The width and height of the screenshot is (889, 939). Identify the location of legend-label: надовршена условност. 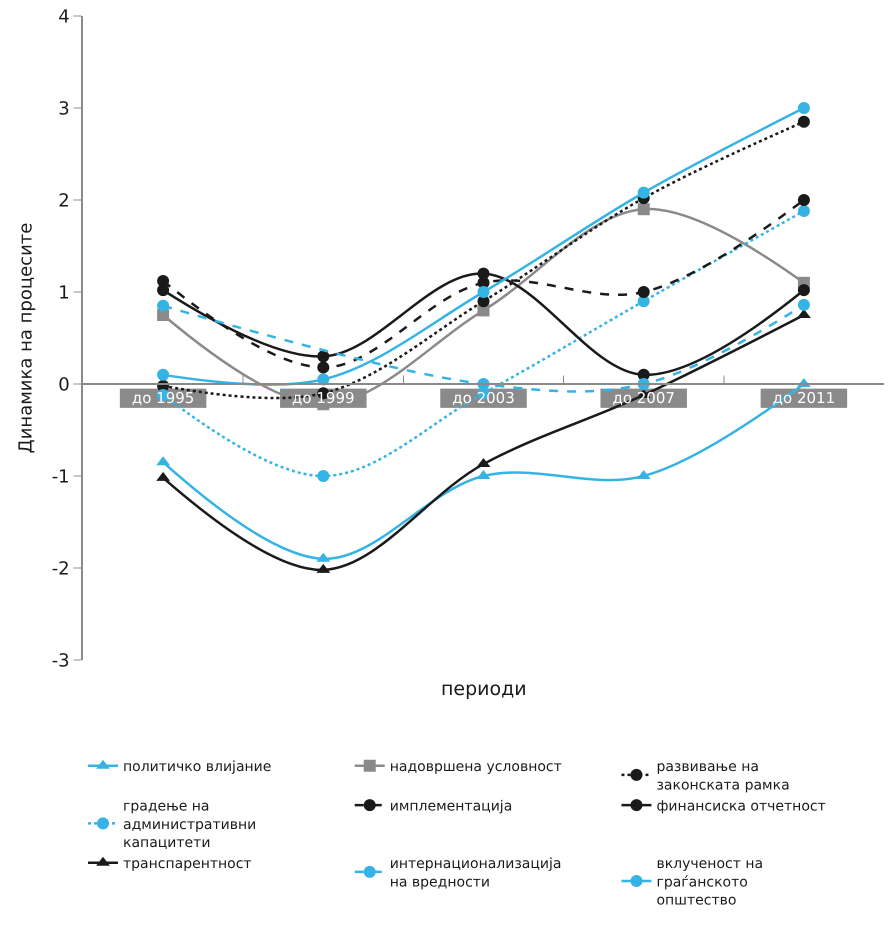
(476, 767).